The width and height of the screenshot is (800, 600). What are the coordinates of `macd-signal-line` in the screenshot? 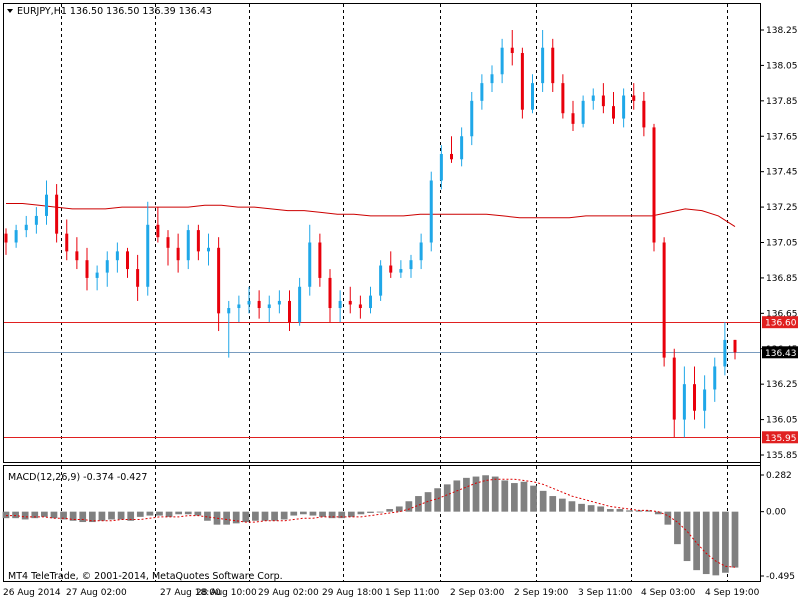 It's located at (371, 523).